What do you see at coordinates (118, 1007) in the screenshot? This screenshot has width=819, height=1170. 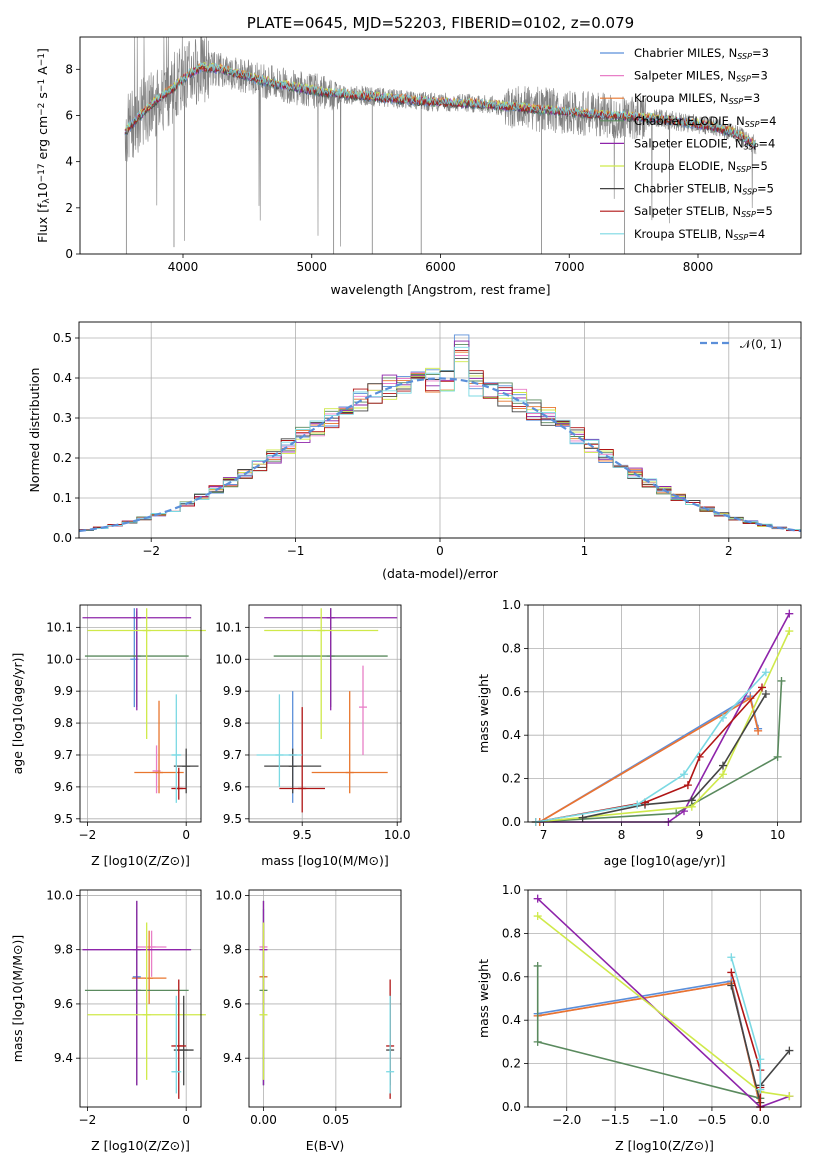 I see `ticks-mass_vs_Z: −2 0 9.4 9.6 9.8 10.0` at bounding box center [118, 1007].